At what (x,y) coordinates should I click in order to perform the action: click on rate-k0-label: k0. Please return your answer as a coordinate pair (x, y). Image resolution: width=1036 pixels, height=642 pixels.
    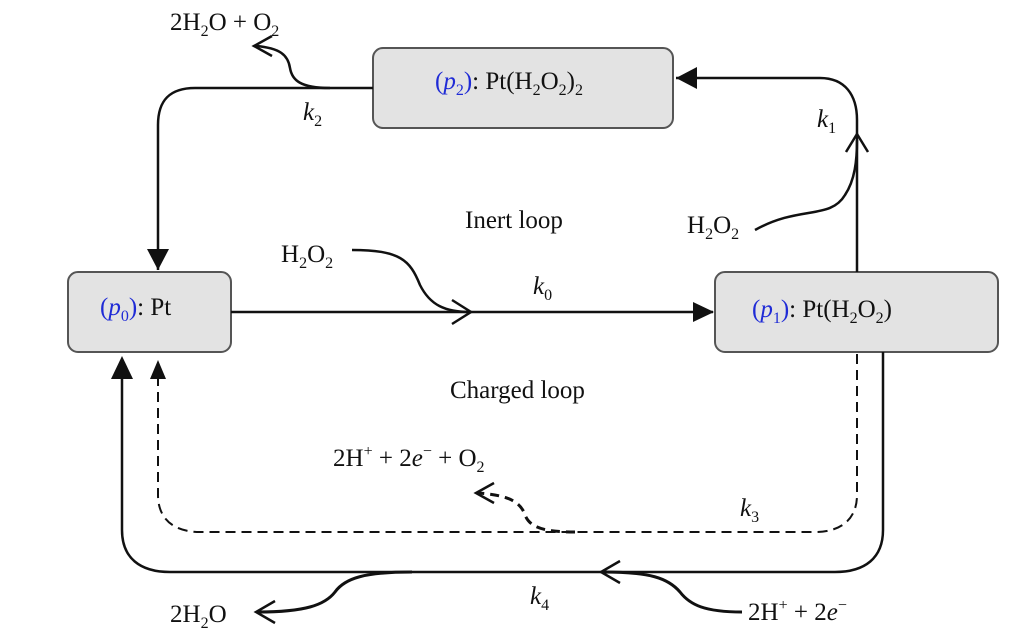
    Looking at the image, I should click on (542, 288).